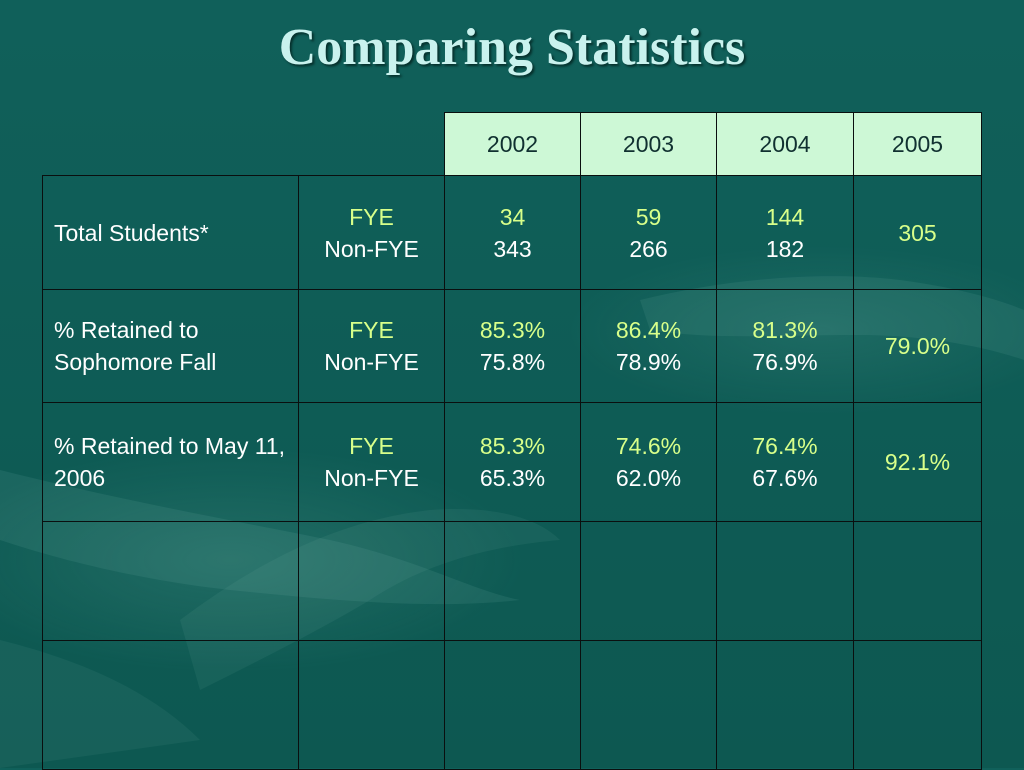 The height and width of the screenshot is (770, 1024). What do you see at coordinates (648, 330) in the screenshot?
I see `fye-value: 86.4%` at bounding box center [648, 330].